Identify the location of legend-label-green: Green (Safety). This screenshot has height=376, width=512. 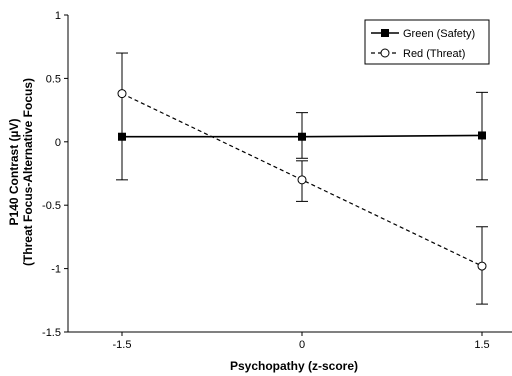
(439, 34).